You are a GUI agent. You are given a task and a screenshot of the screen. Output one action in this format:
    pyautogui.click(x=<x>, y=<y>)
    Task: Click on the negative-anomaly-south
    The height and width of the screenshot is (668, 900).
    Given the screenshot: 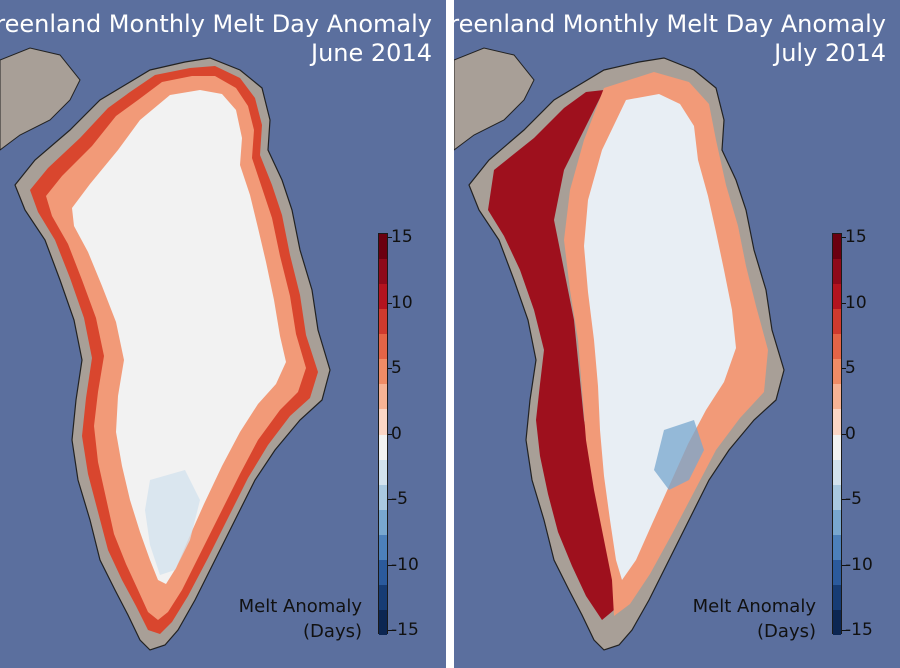 What is the action you would take?
    pyautogui.click(x=172, y=522)
    